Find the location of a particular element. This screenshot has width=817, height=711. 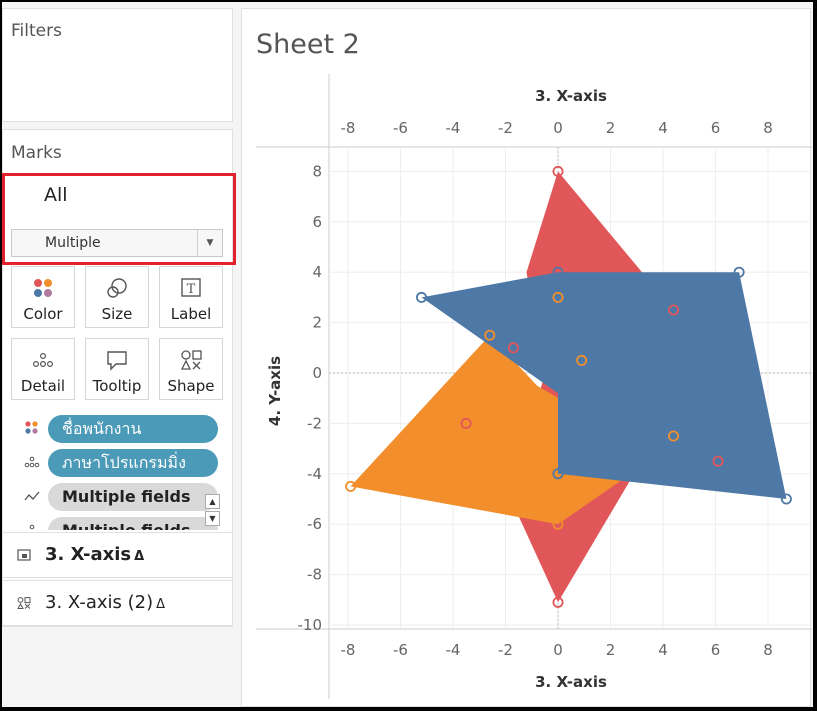

tooltip-button: Tooltip is located at coordinates (117, 369).